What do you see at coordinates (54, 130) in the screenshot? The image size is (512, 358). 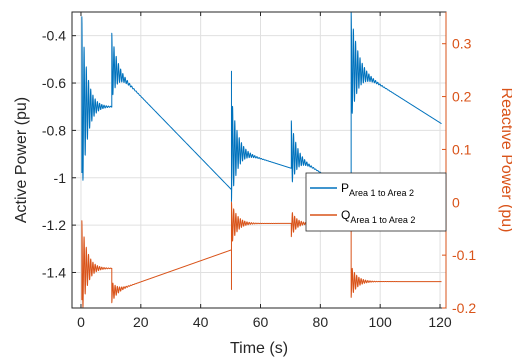 I see `y-left-tick-label: -0.8` at bounding box center [54, 130].